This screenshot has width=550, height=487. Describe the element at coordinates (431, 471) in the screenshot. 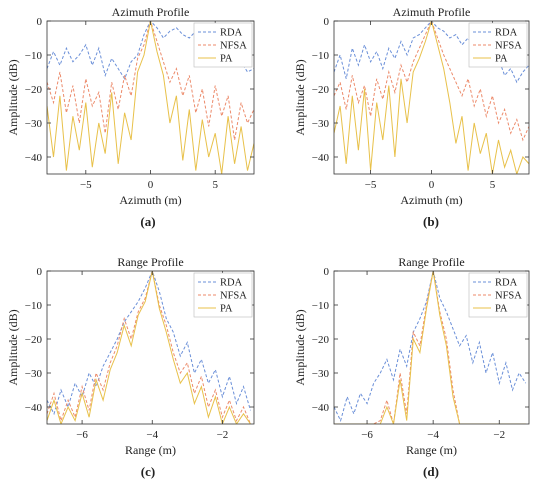

I see `panel-caption: (d)` at that location.